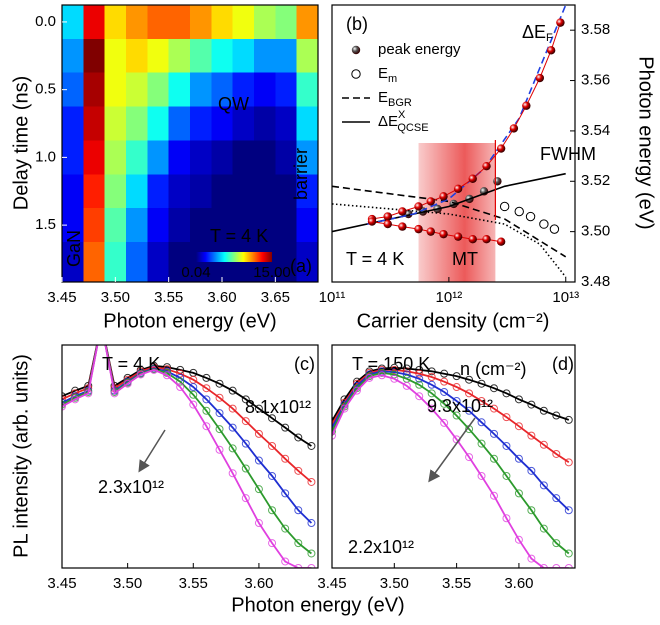 The height and width of the screenshot is (625, 660). Describe the element at coordinates (61, 583) in the screenshot. I see `x-tick-label: 3.45` at that location.